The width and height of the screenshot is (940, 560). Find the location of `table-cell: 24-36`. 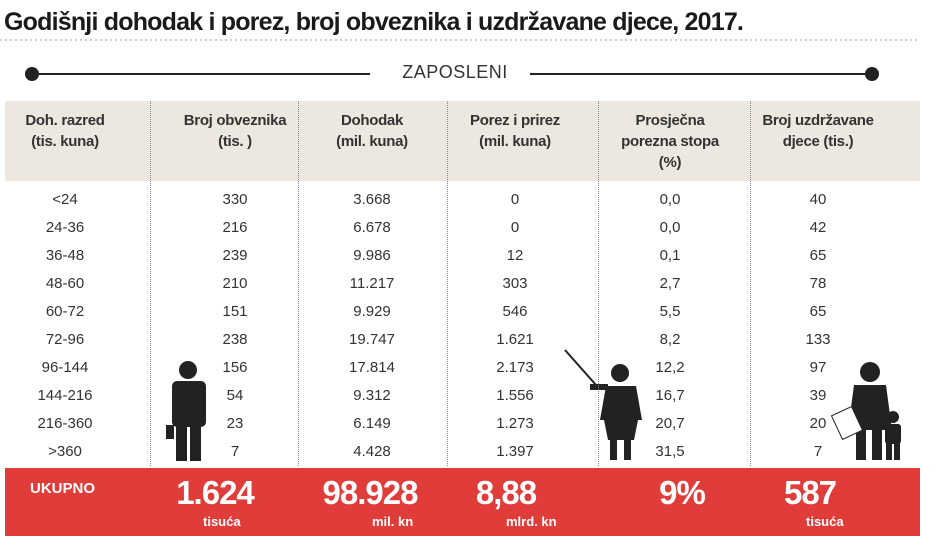

table-cell: 24-36 is located at coordinates (65, 227).